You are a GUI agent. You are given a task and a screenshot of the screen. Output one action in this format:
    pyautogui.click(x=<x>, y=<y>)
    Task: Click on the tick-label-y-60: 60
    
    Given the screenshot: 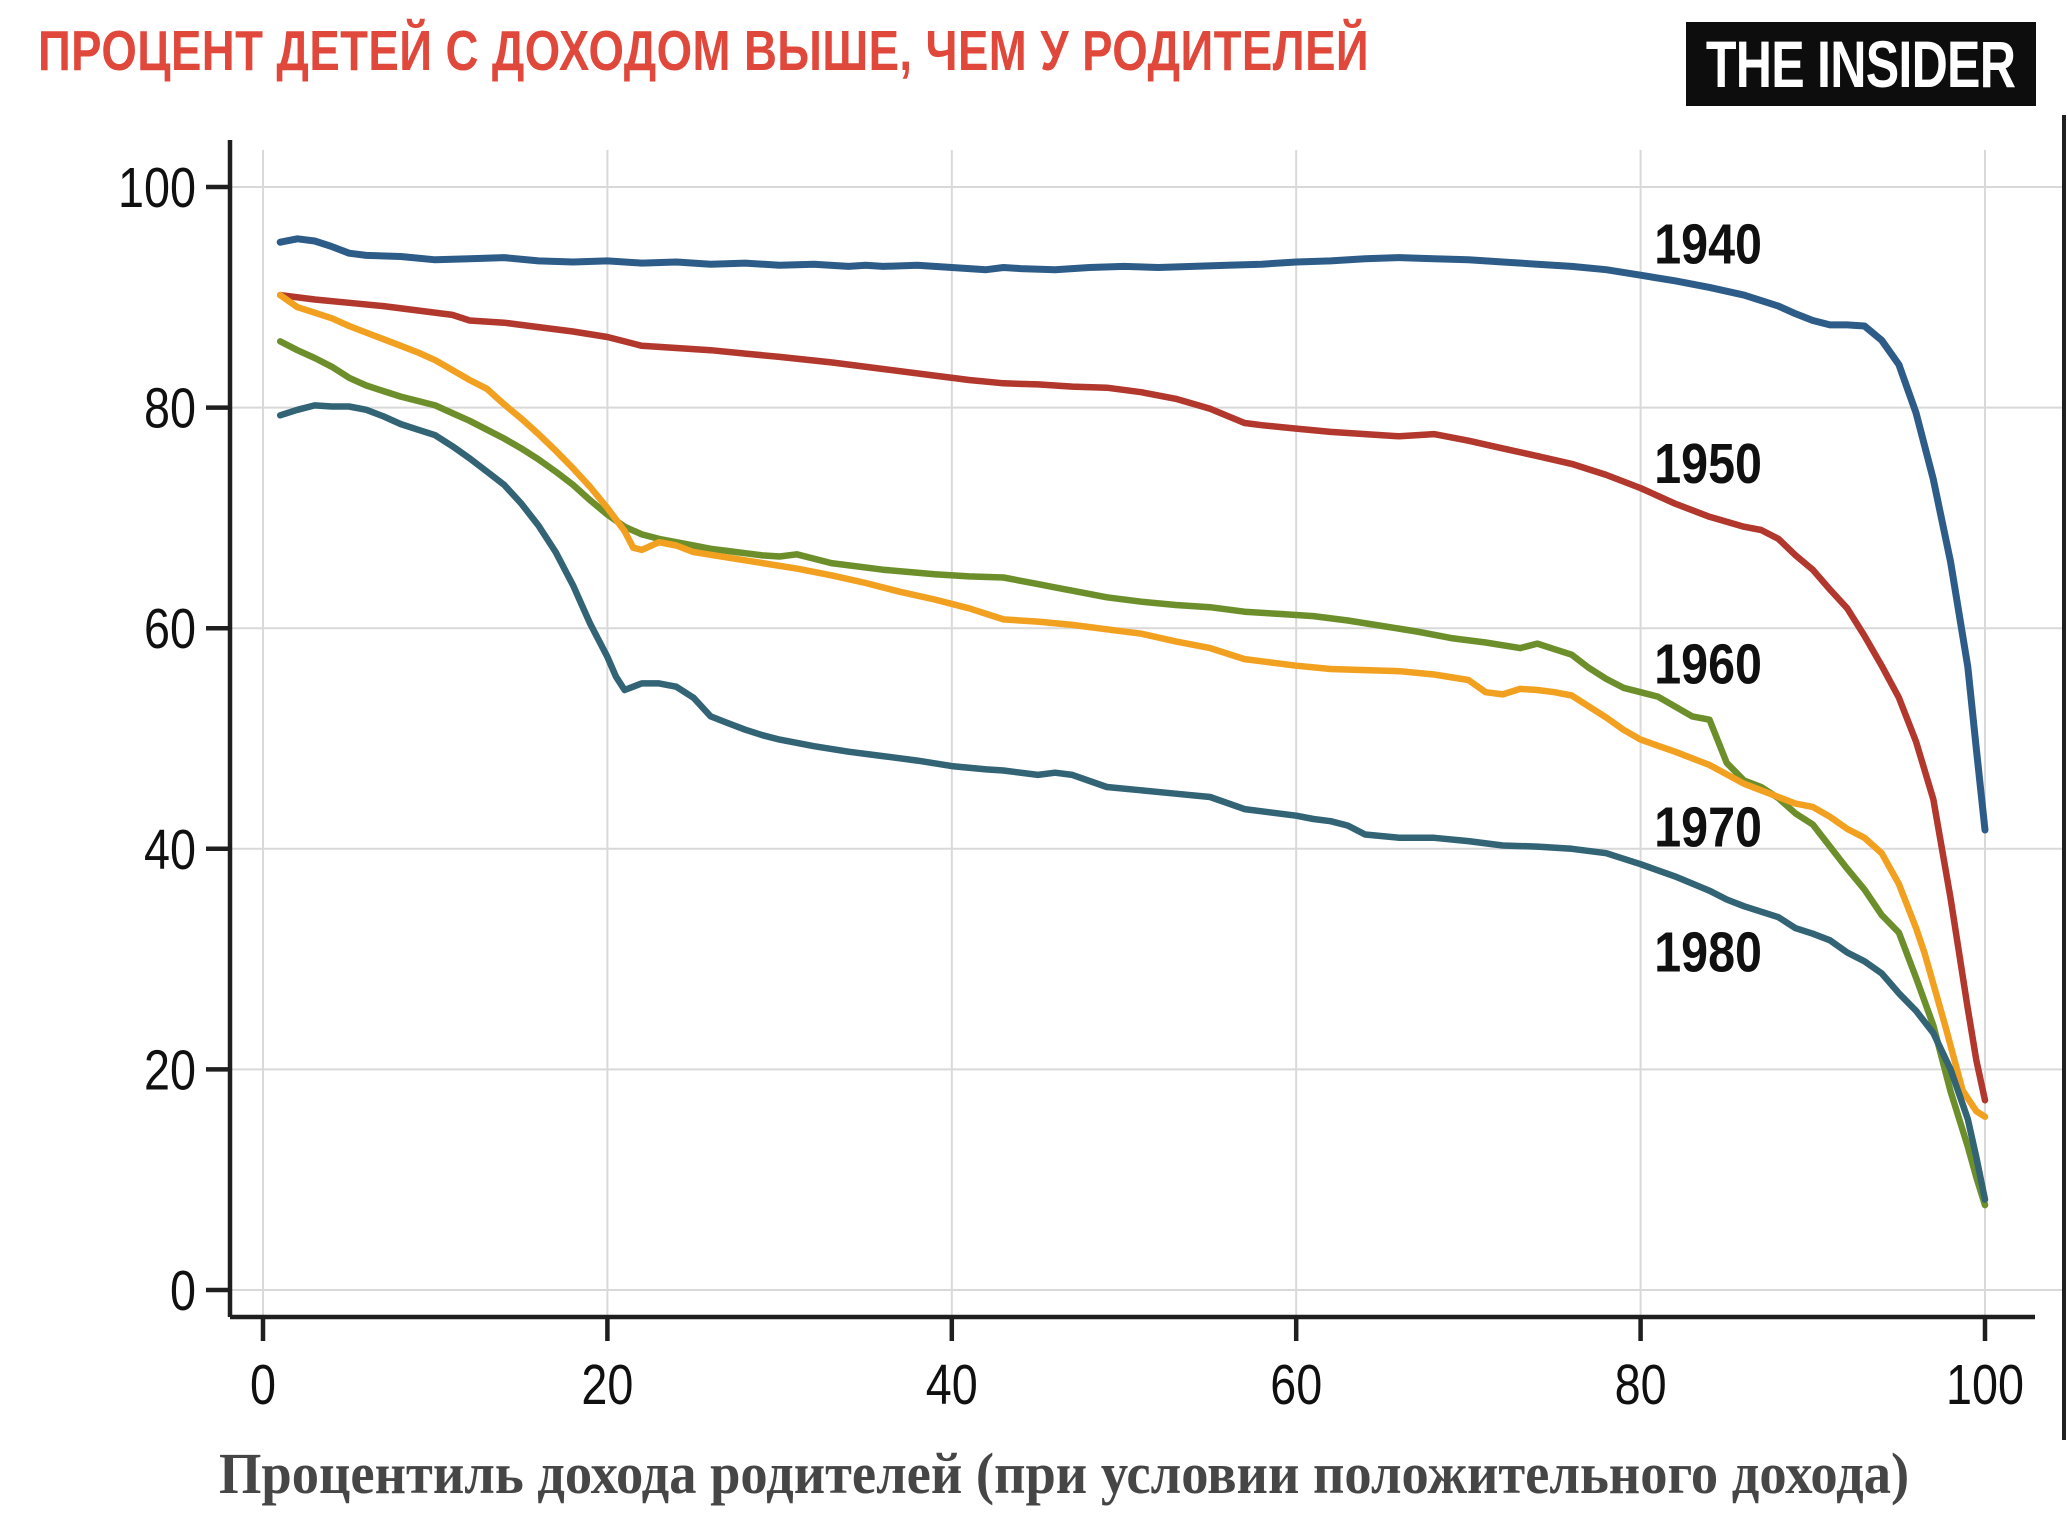 What is the action you would take?
    pyautogui.click(x=170, y=629)
    